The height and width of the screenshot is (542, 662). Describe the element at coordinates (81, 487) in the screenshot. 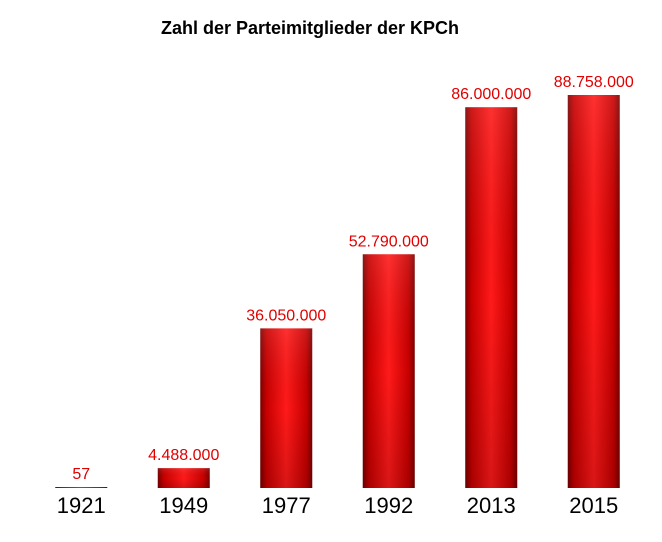

I see `bar-1921` at that location.